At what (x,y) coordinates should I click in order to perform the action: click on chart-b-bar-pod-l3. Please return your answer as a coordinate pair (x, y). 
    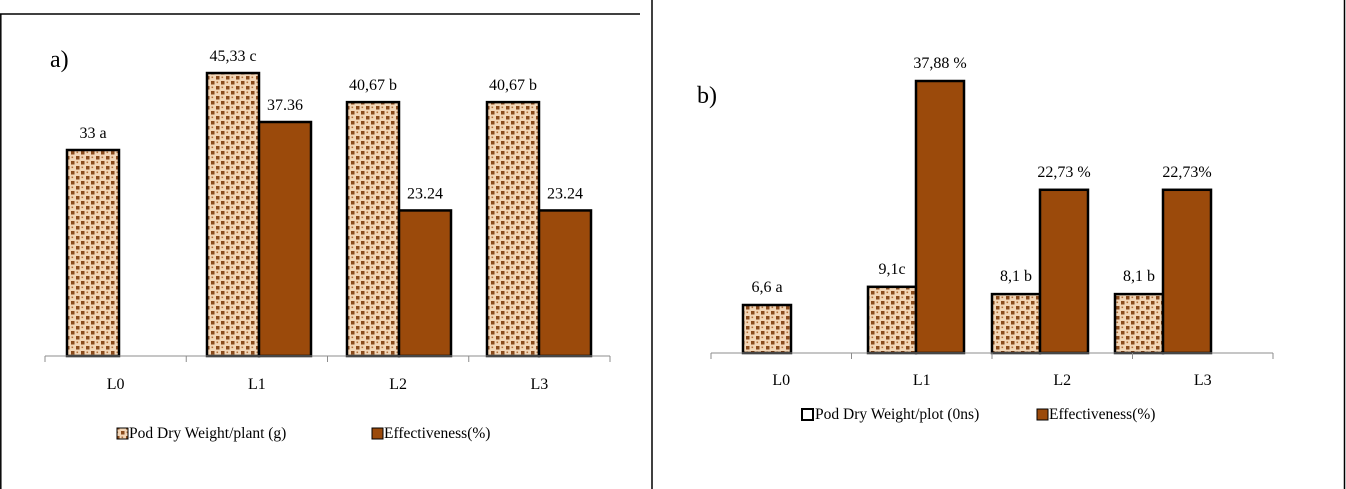
    Looking at the image, I should click on (1139, 323).